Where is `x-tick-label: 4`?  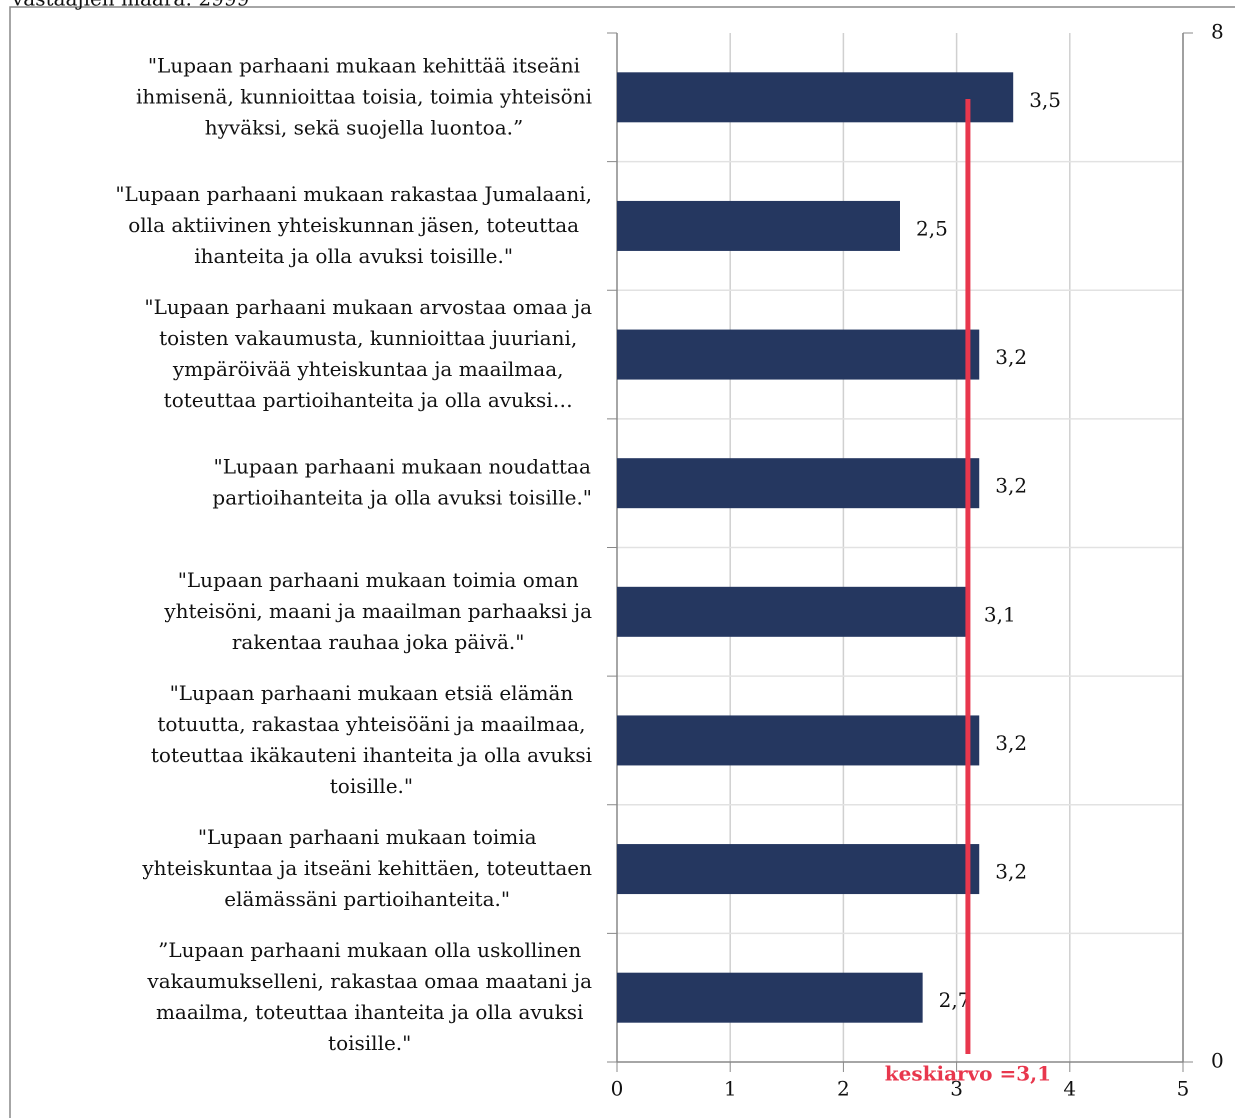 x-tick-label: 4 is located at coordinates (1069, 1089).